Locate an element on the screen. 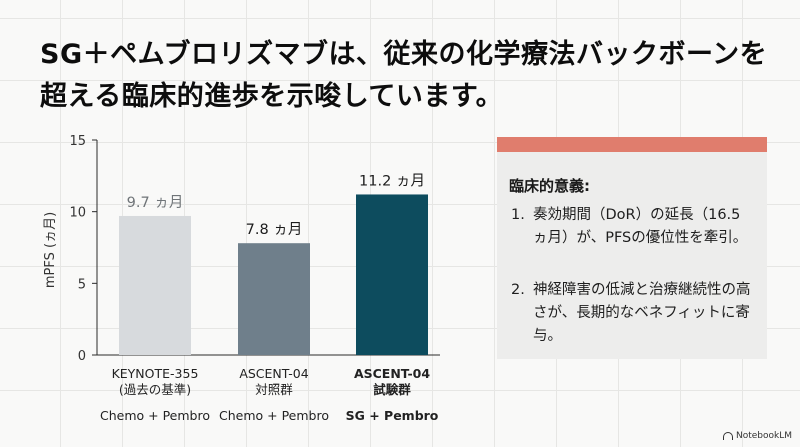  y-tick-label: 10 is located at coordinates (77, 213).